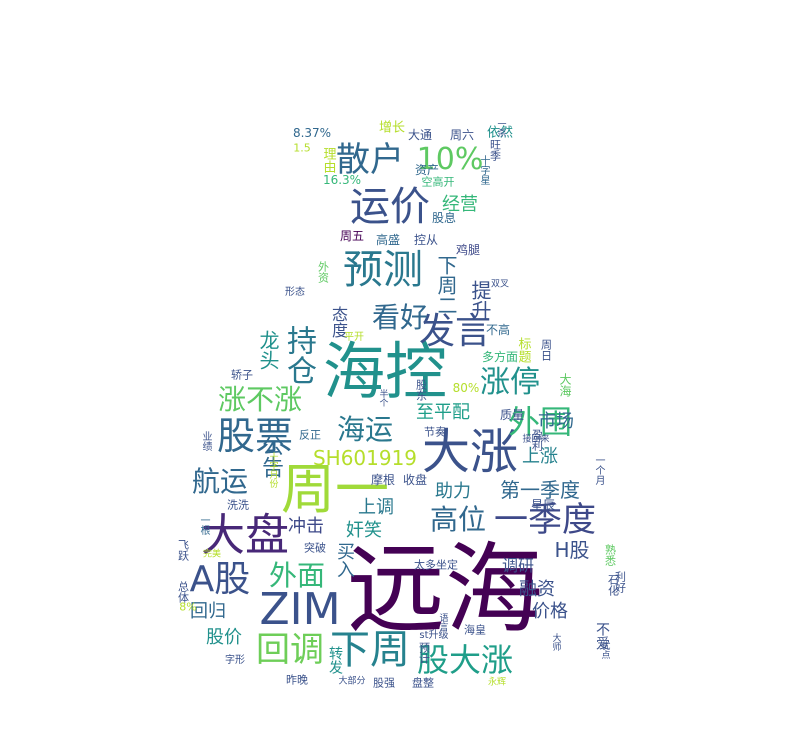 This screenshot has height=740, width=800. I want to click on word-cloud-word: 大盘, so click(245, 535).